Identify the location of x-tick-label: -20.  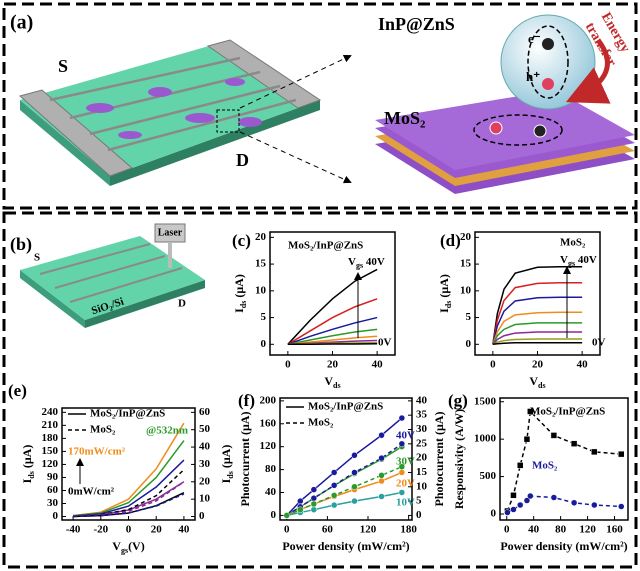
(100, 530).